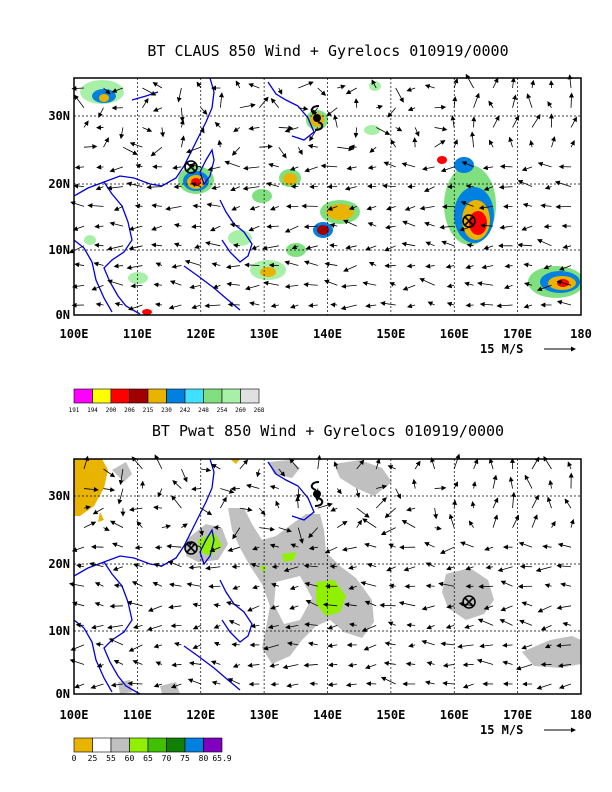 Image resolution: width=612 pixels, height=792 pixels. What do you see at coordinates (191, 548) in the screenshot?
I see `gyre-marker` at bounding box center [191, 548].